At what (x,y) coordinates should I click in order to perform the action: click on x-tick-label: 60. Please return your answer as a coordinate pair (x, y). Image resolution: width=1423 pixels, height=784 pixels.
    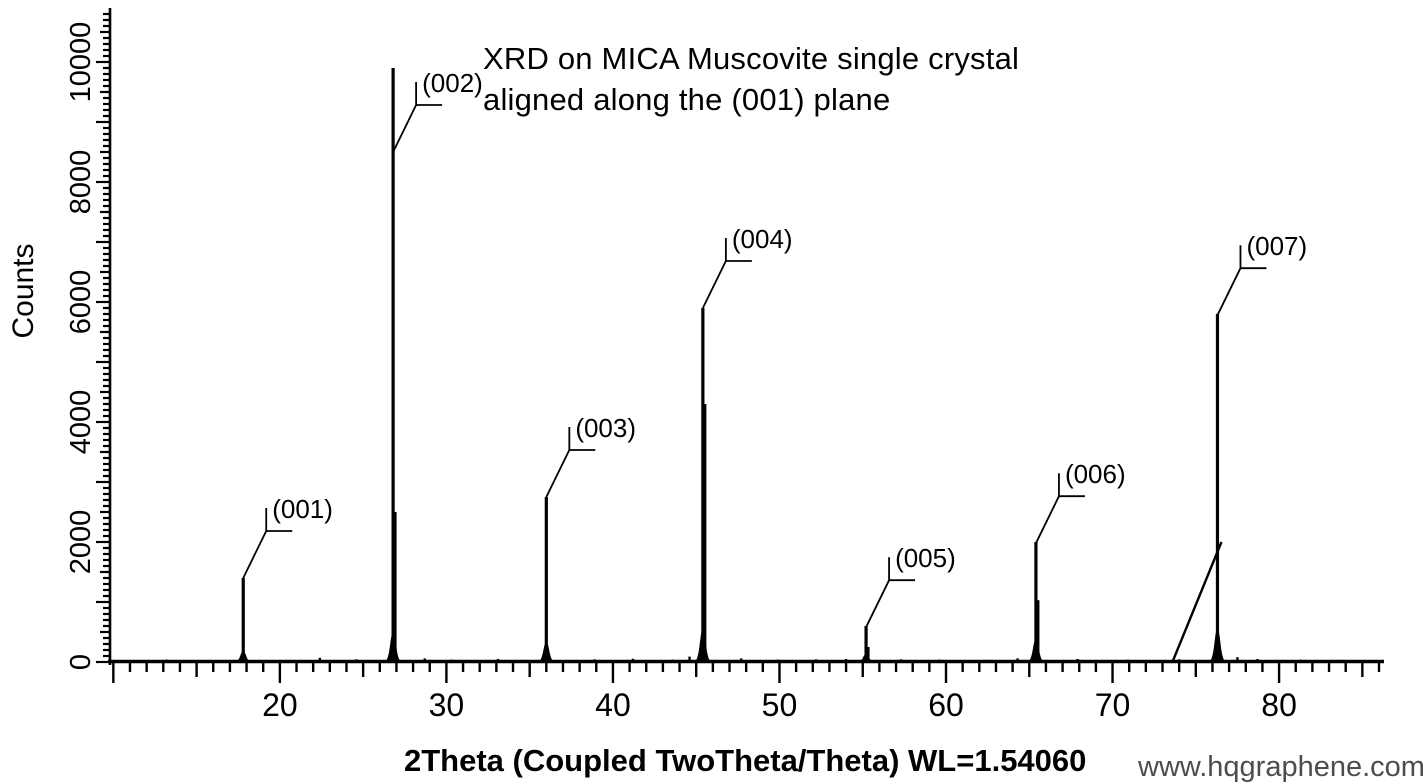
    Looking at the image, I should click on (946, 705).